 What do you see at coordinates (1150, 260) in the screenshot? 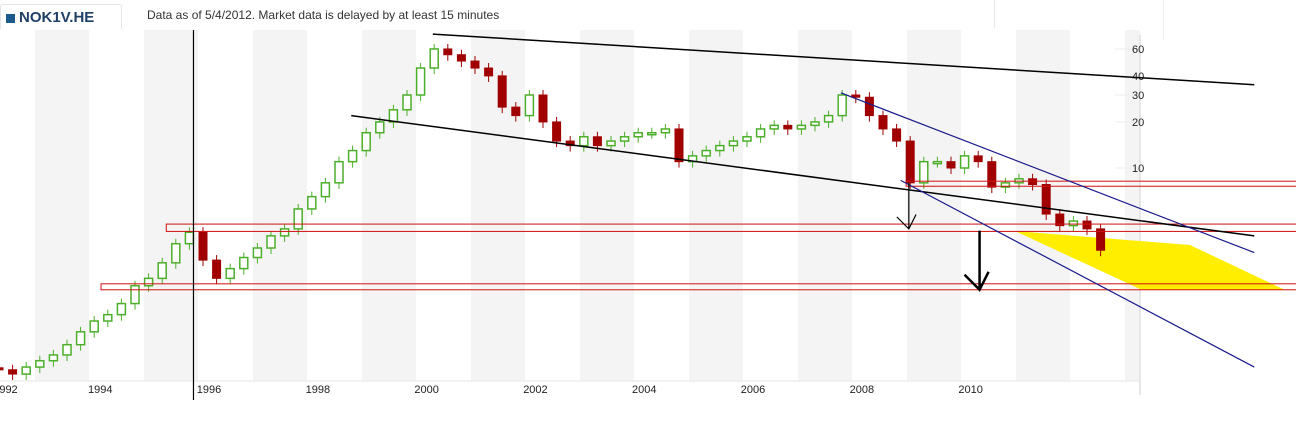
I see `target-zone` at bounding box center [1150, 260].